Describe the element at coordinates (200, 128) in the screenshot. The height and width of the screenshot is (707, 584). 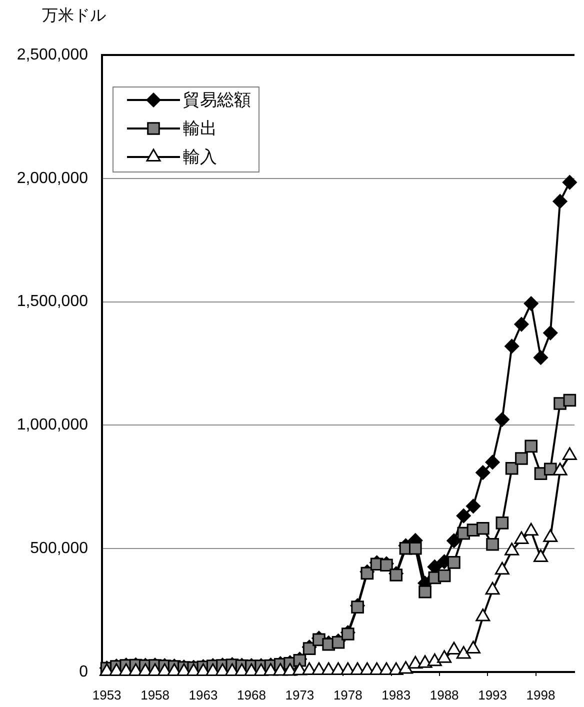
I see `legend-label: 輸出` at that location.